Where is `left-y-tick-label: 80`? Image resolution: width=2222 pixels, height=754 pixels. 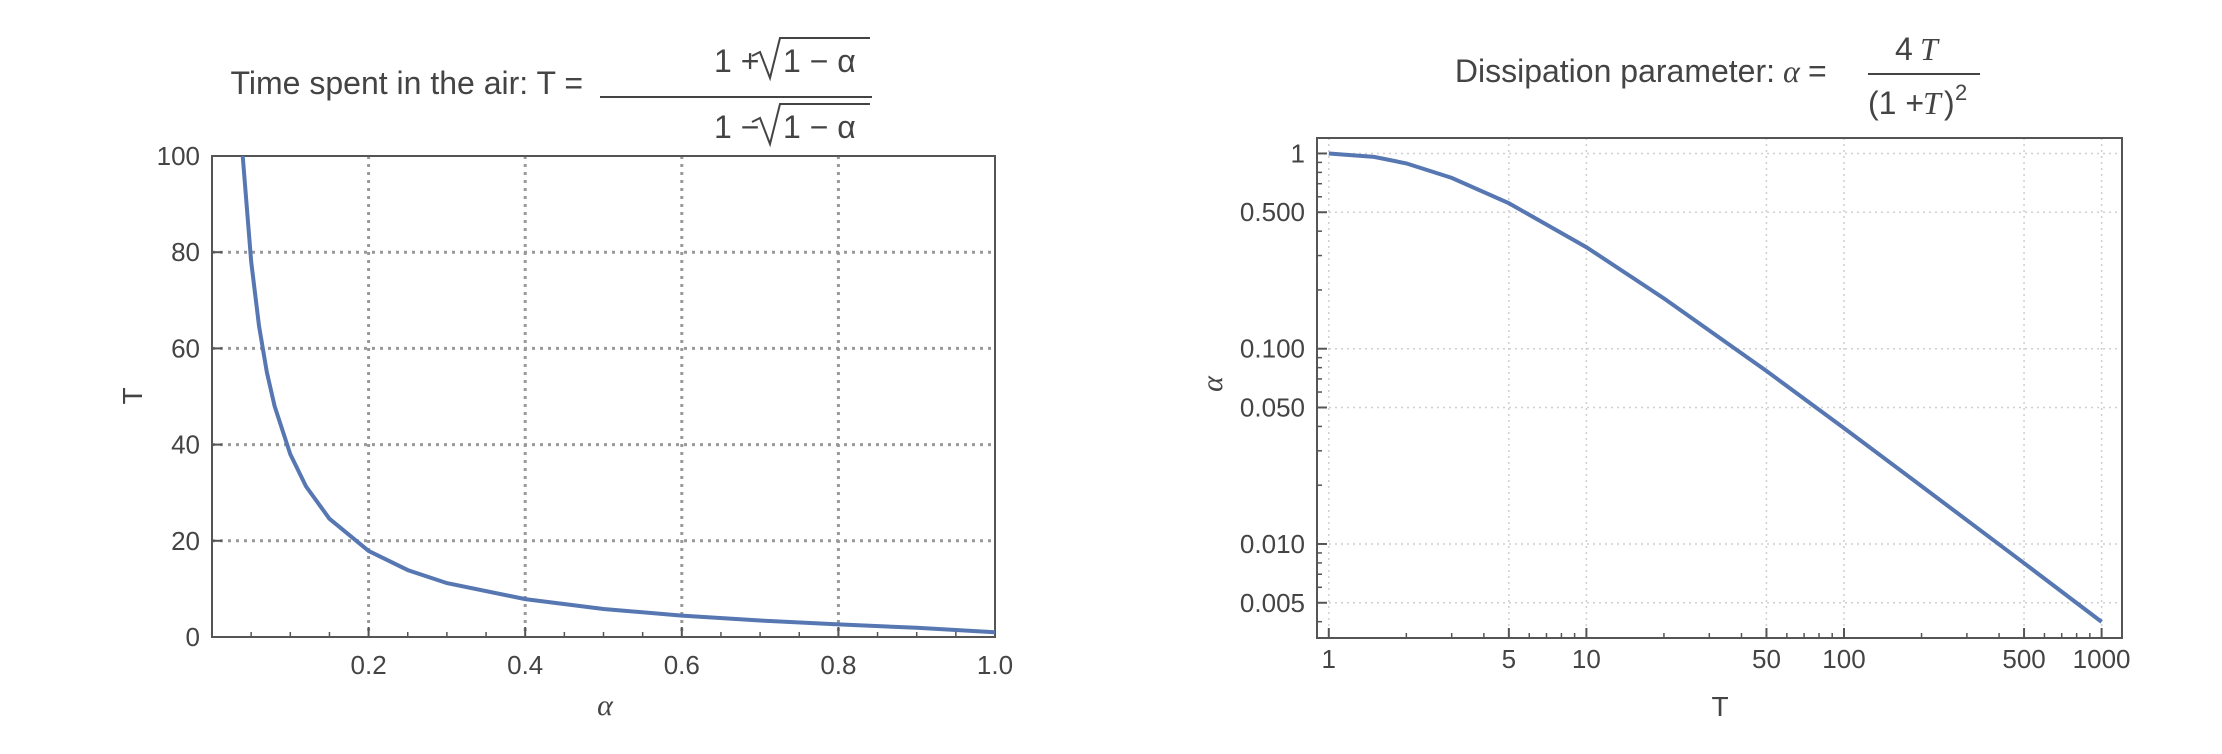 left-y-tick-label: 80 is located at coordinates (185, 252).